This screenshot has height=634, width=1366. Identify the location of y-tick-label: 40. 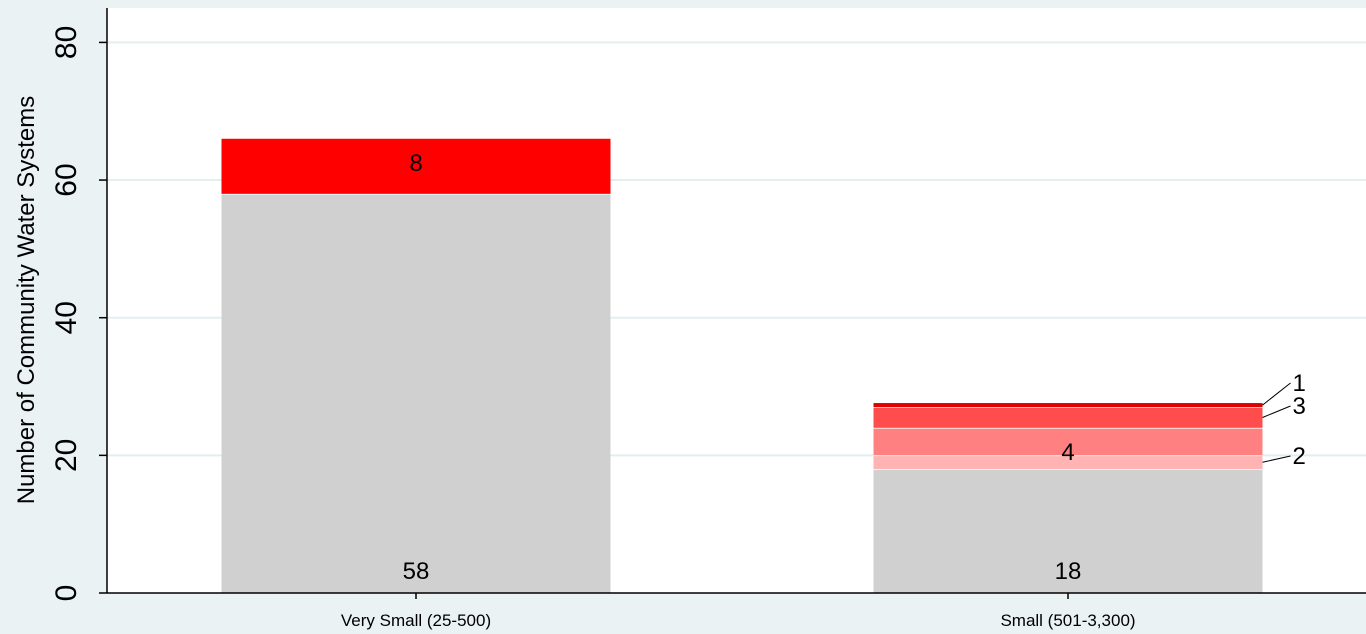
(66, 317).